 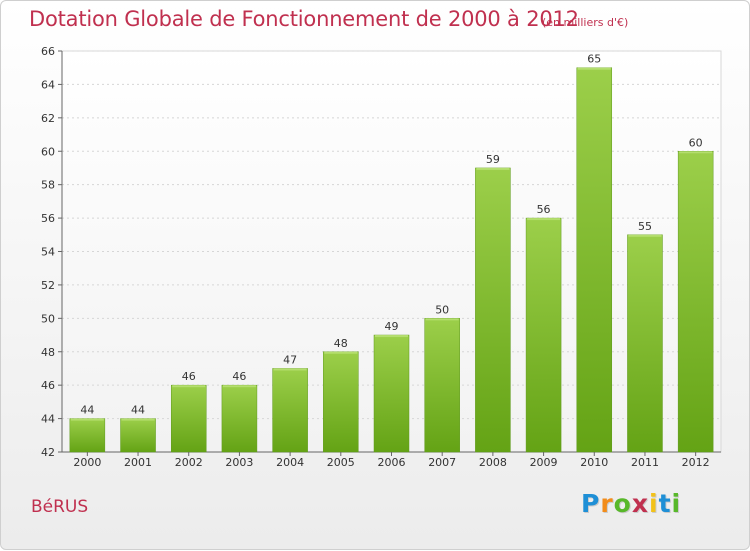 I want to click on y-tick-label: 62, so click(x=48, y=118).